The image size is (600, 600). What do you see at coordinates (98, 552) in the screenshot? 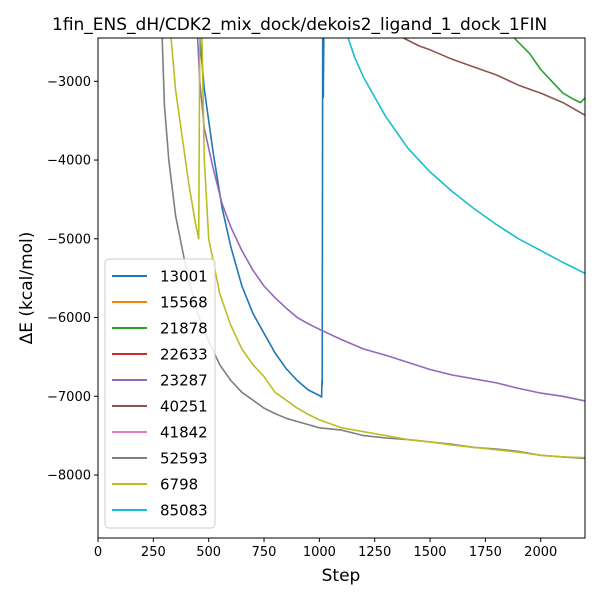
I see `x-tick-label: 0` at bounding box center [98, 552].